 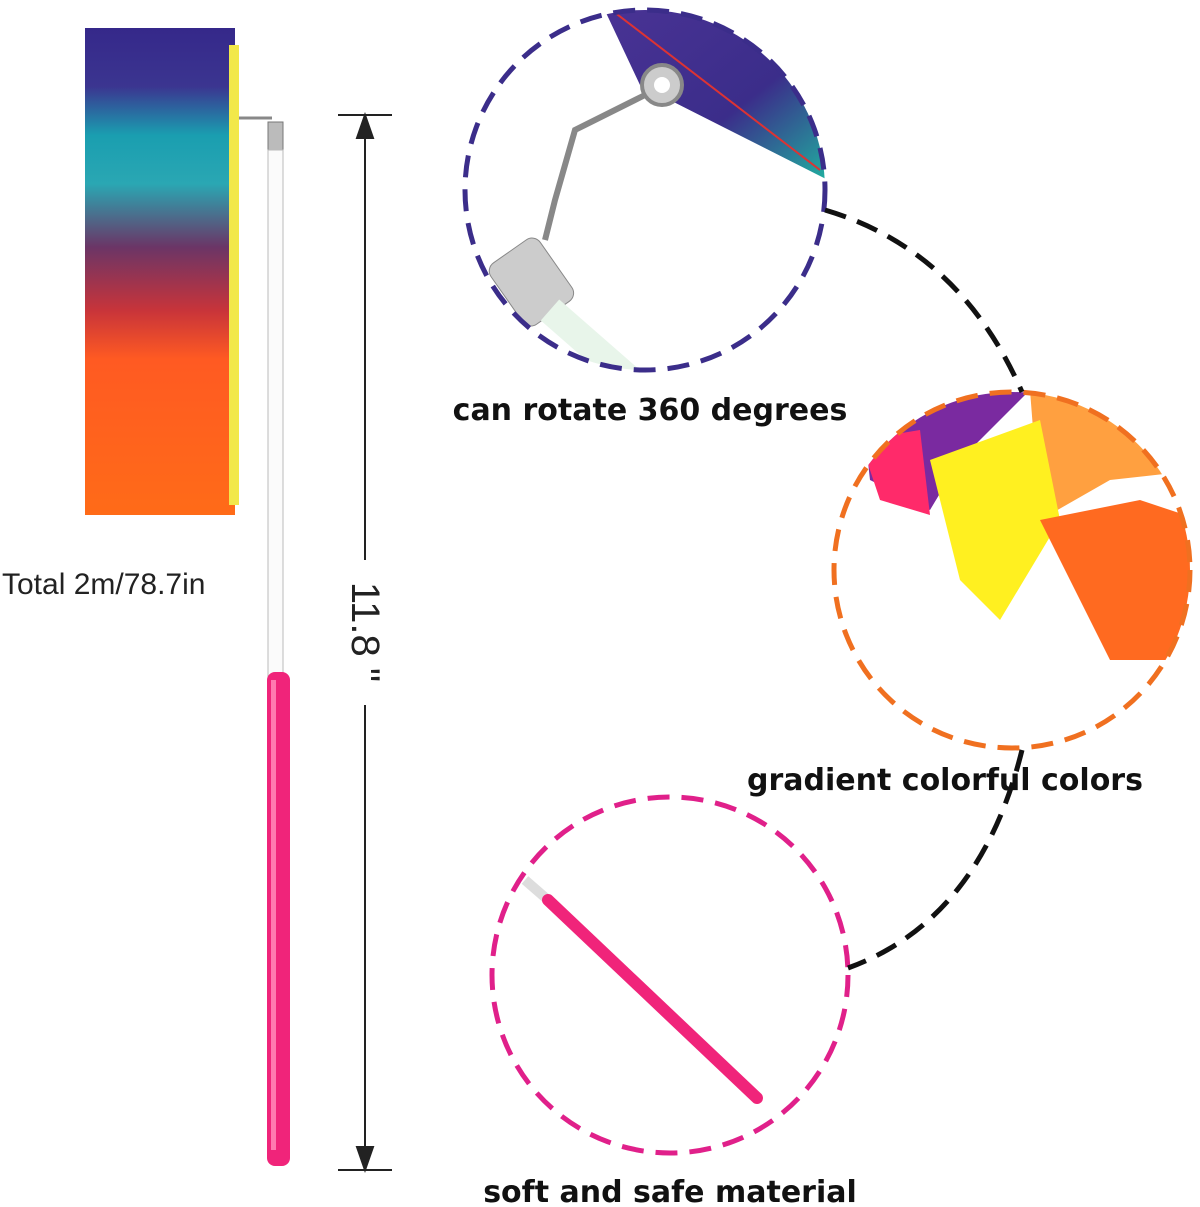 What do you see at coordinates (103, 584) in the screenshot?
I see `total-length-label: Total 2m/78.7in` at bounding box center [103, 584].